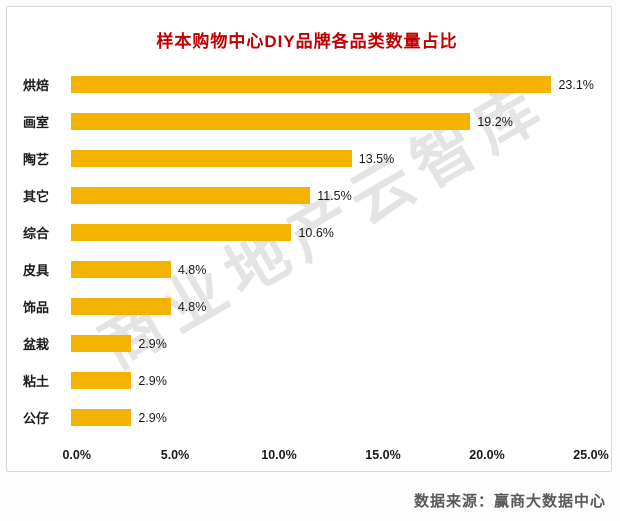  I want to click on category-label: 公仔, so click(36, 418).